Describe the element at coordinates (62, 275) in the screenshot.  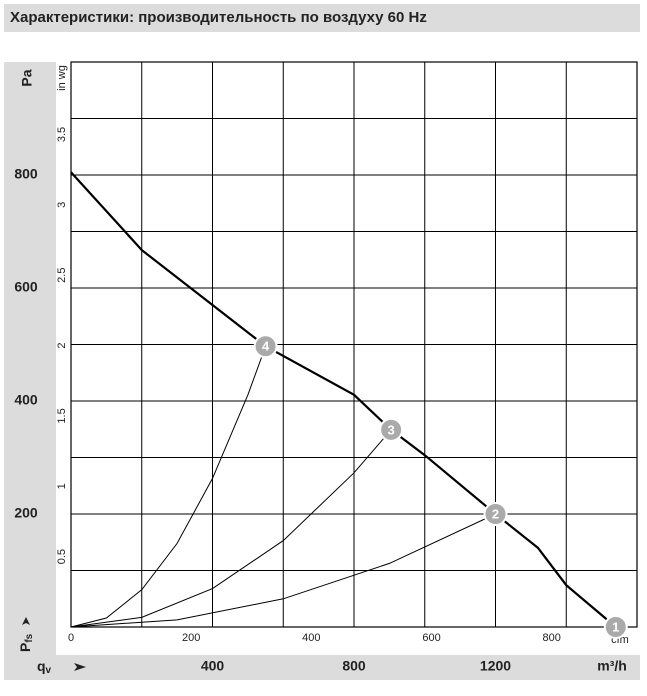
I see `y2-tick-label: 2.5` at that location.